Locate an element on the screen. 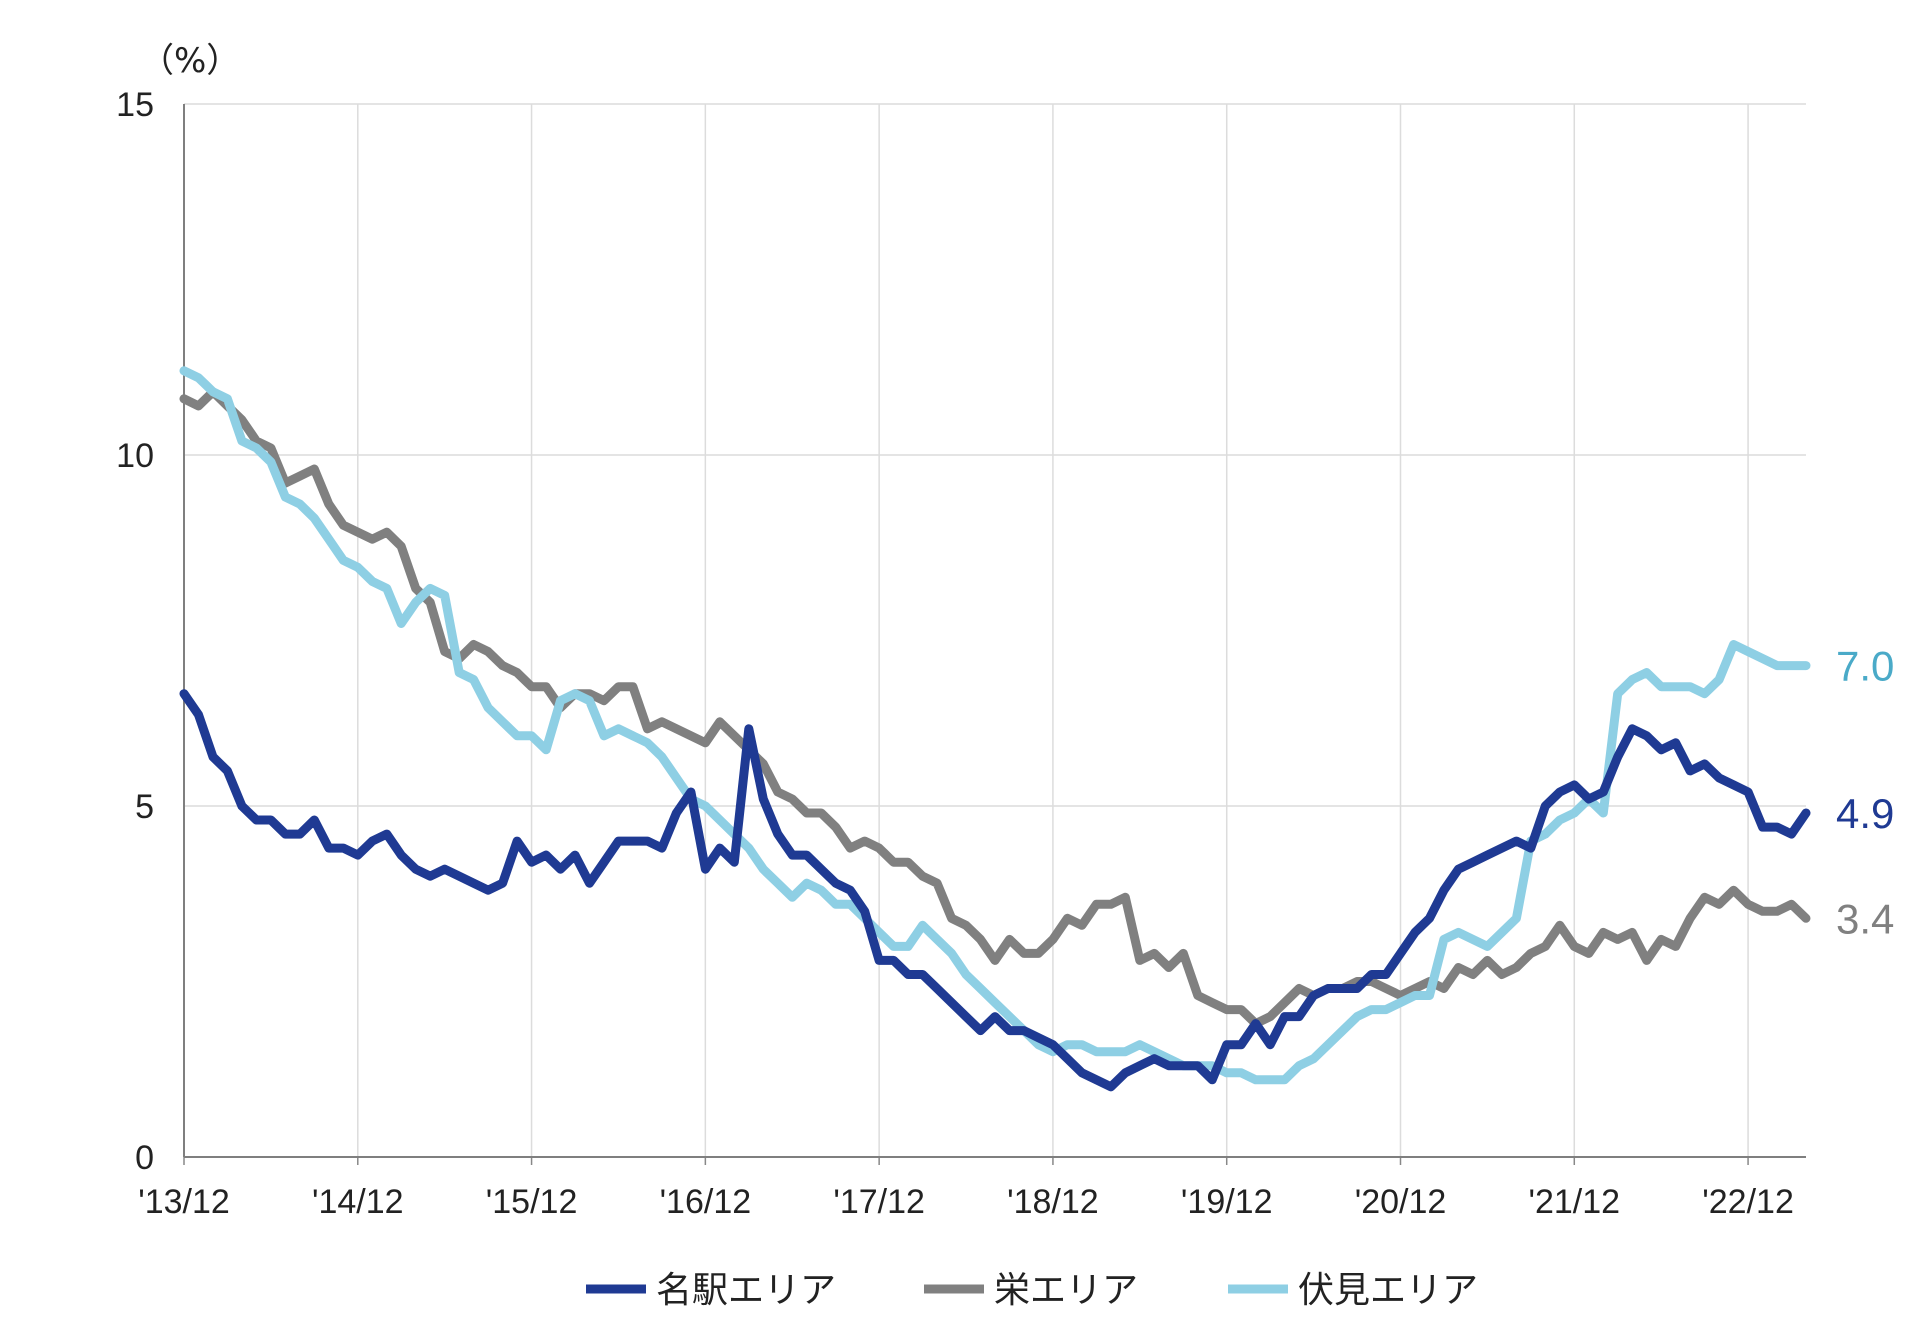  end-value-label-2: 7.0 is located at coordinates (1865, 666).